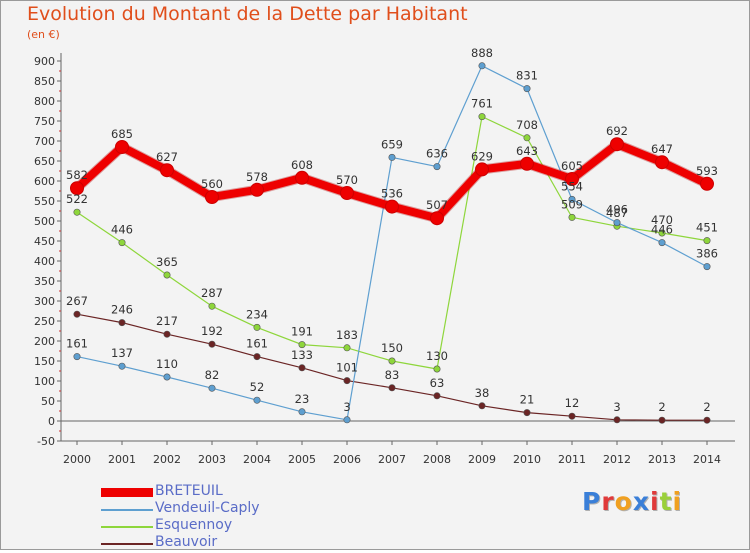 The height and width of the screenshot is (553, 750). I want to click on data-label: 82, so click(212, 375).